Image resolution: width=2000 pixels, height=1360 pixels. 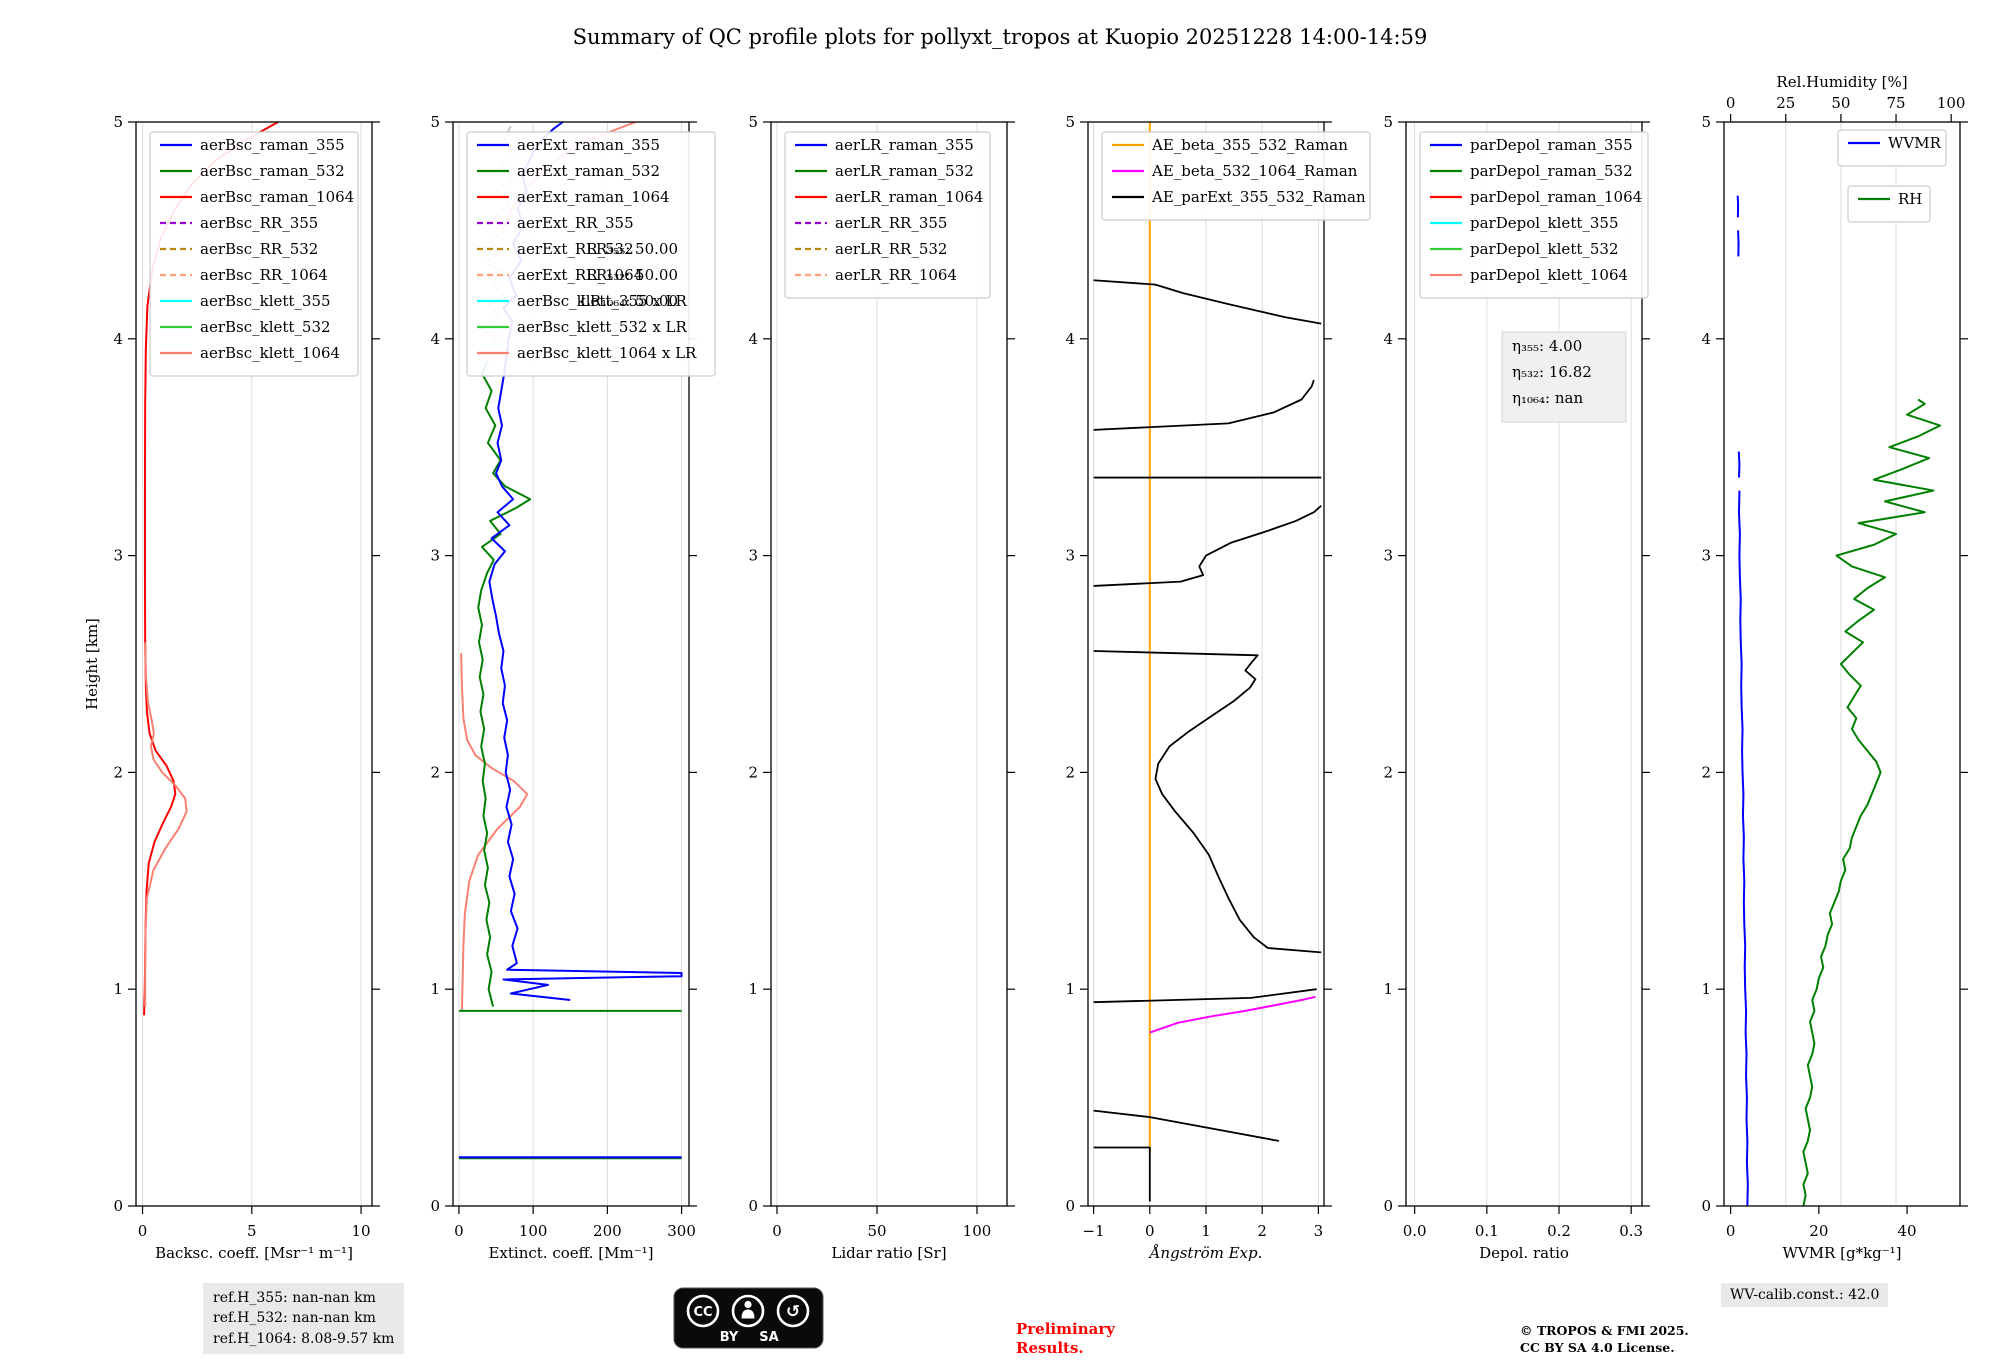 What do you see at coordinates (1544, 249) in the screenshot?
I see `legend-label: parDepol_klett_532` at bounding box center [1544, 249].